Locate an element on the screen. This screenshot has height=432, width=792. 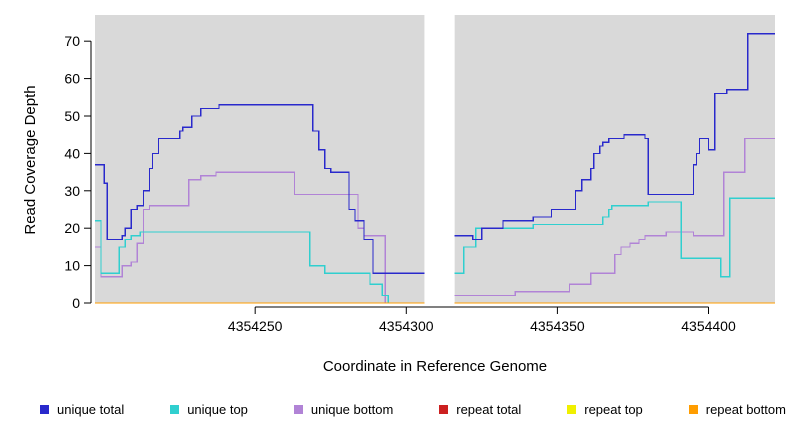
legend-swatch-unique-bottom is located at coordinates (298, 409).